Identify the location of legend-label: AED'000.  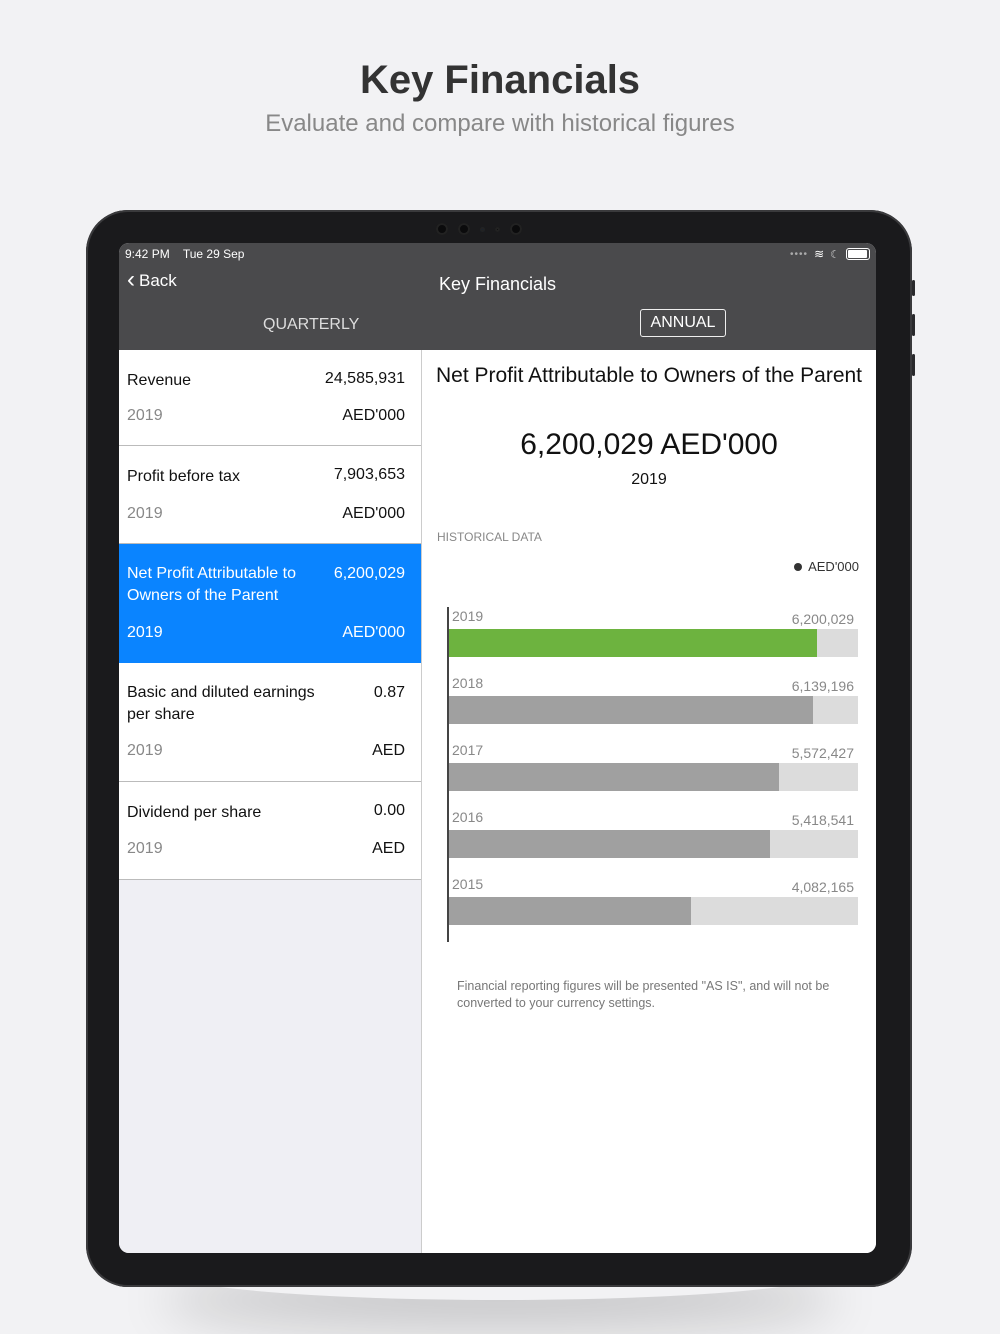
(833, 566).